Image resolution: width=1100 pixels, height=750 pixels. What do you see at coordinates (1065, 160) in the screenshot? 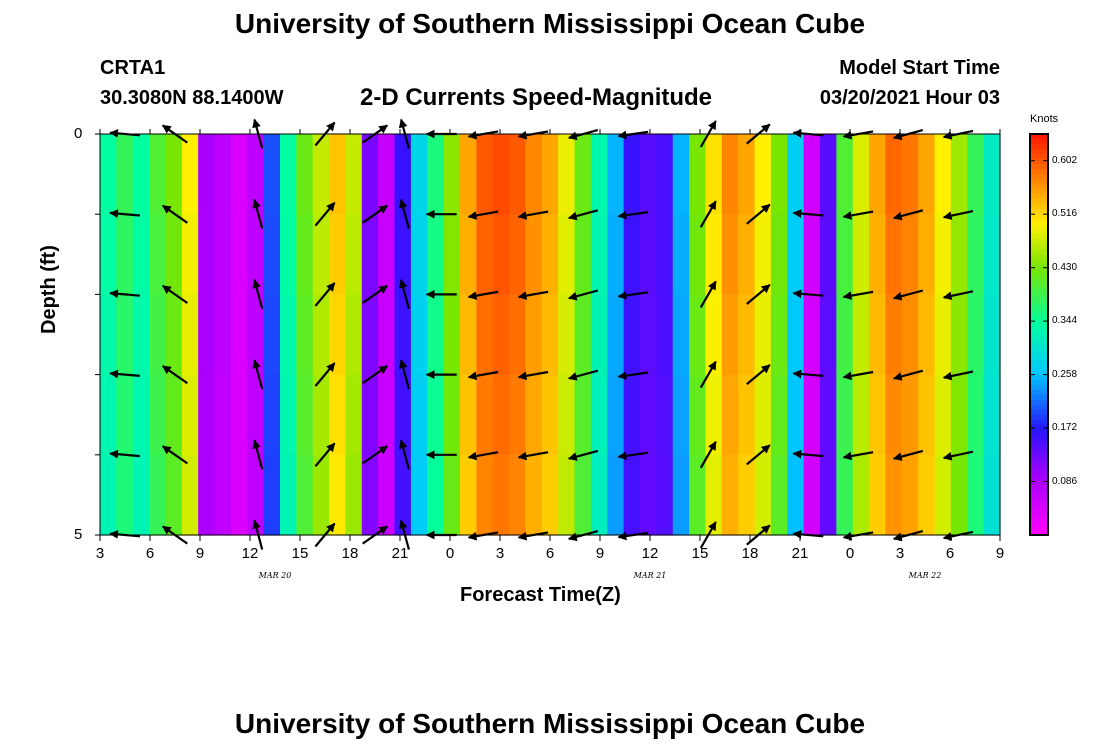
I see `colorbar-tick-label: 0.602` at bounding box center [1065, 160].